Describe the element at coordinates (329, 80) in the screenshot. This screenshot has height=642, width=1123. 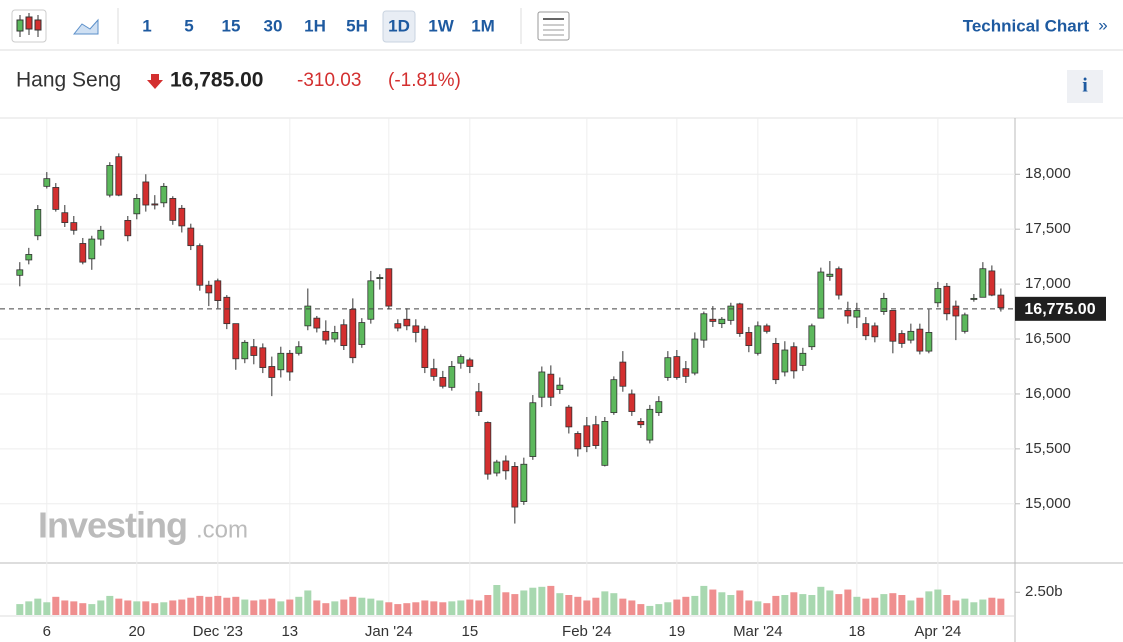
I see `change: -310.03` at that location.